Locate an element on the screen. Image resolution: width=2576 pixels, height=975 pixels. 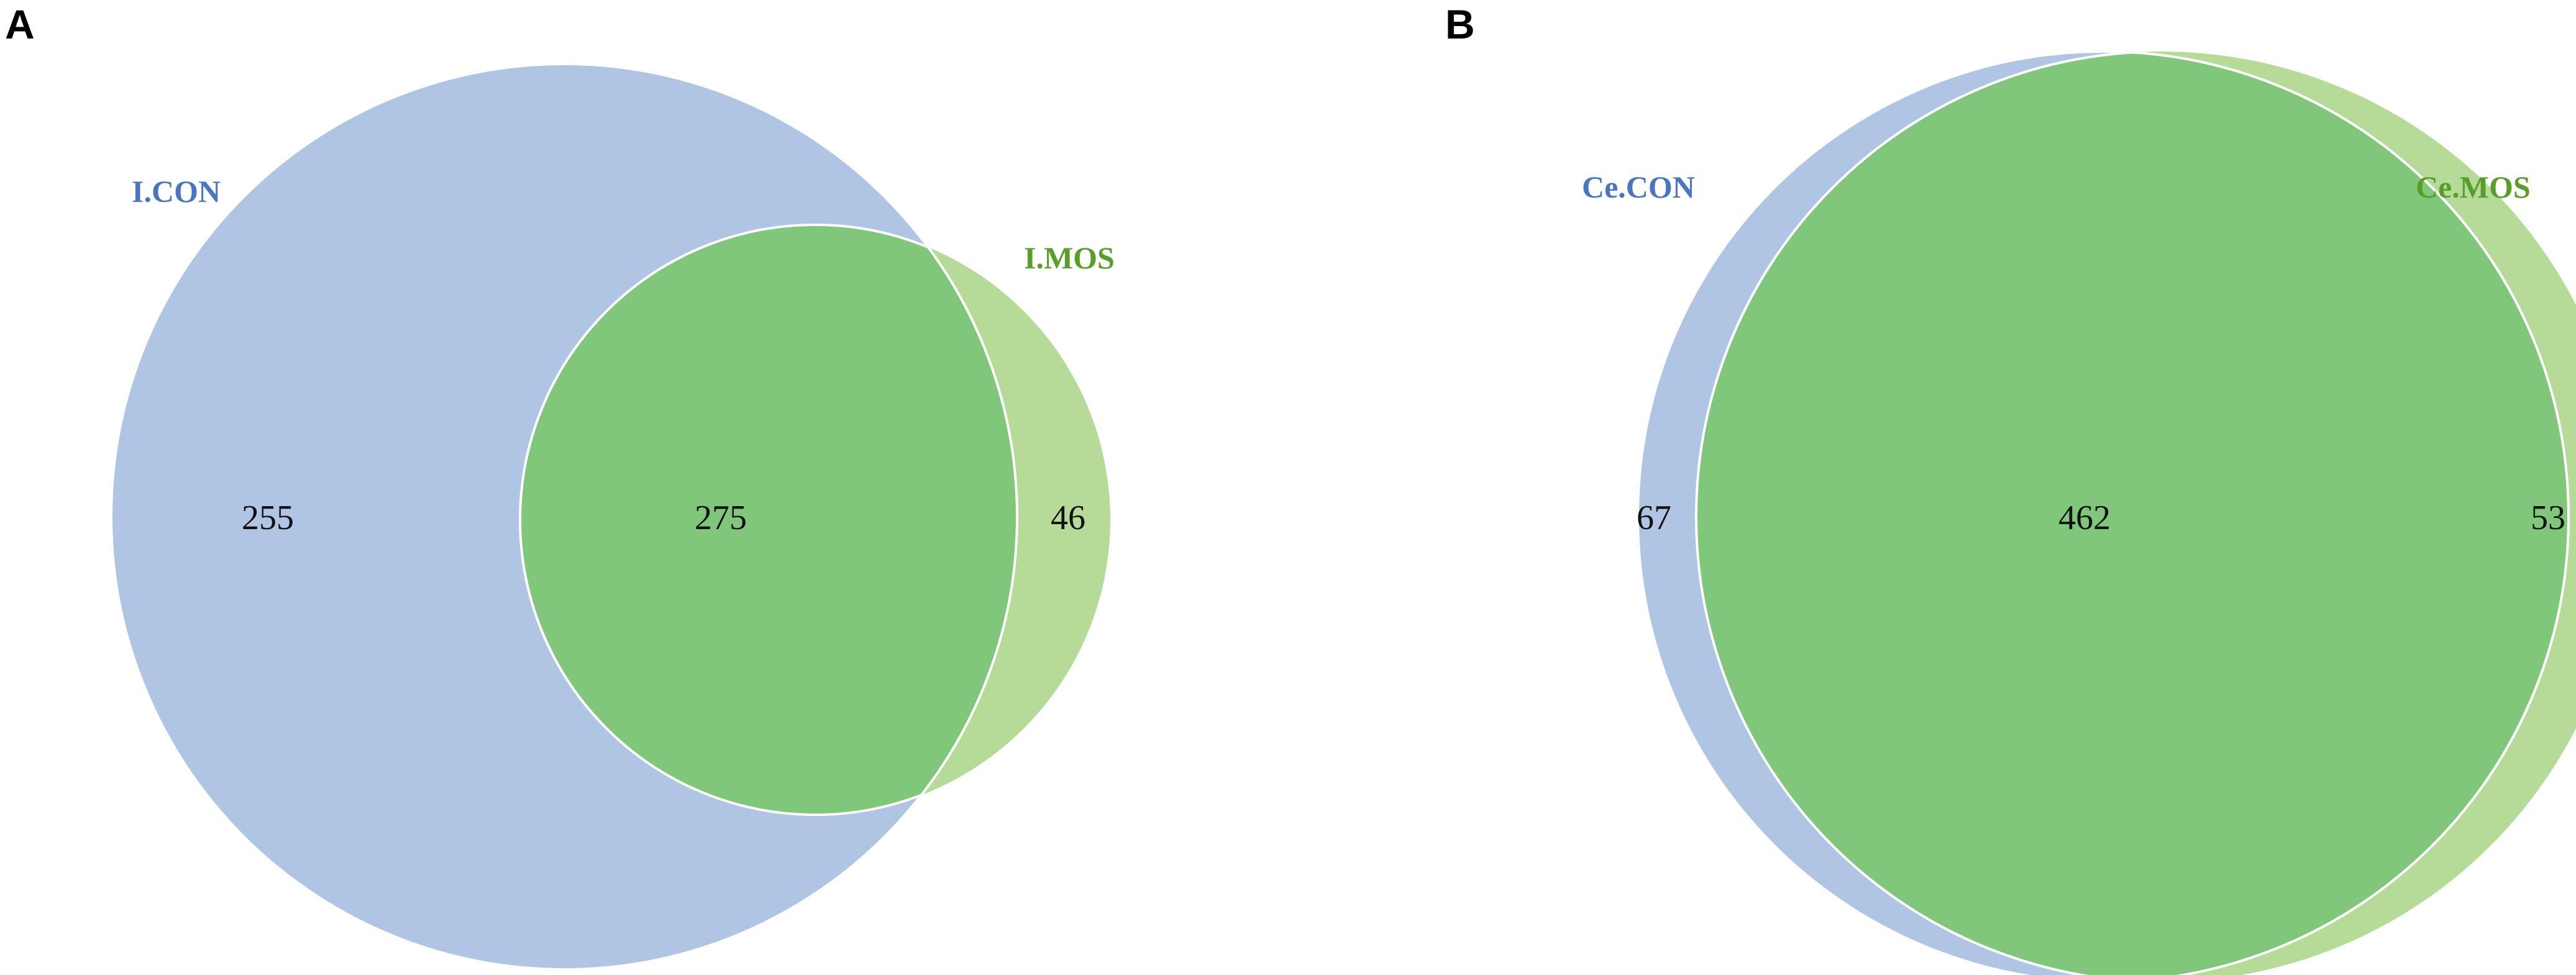
overlap-outline-a is located at coordinates (768, 520).